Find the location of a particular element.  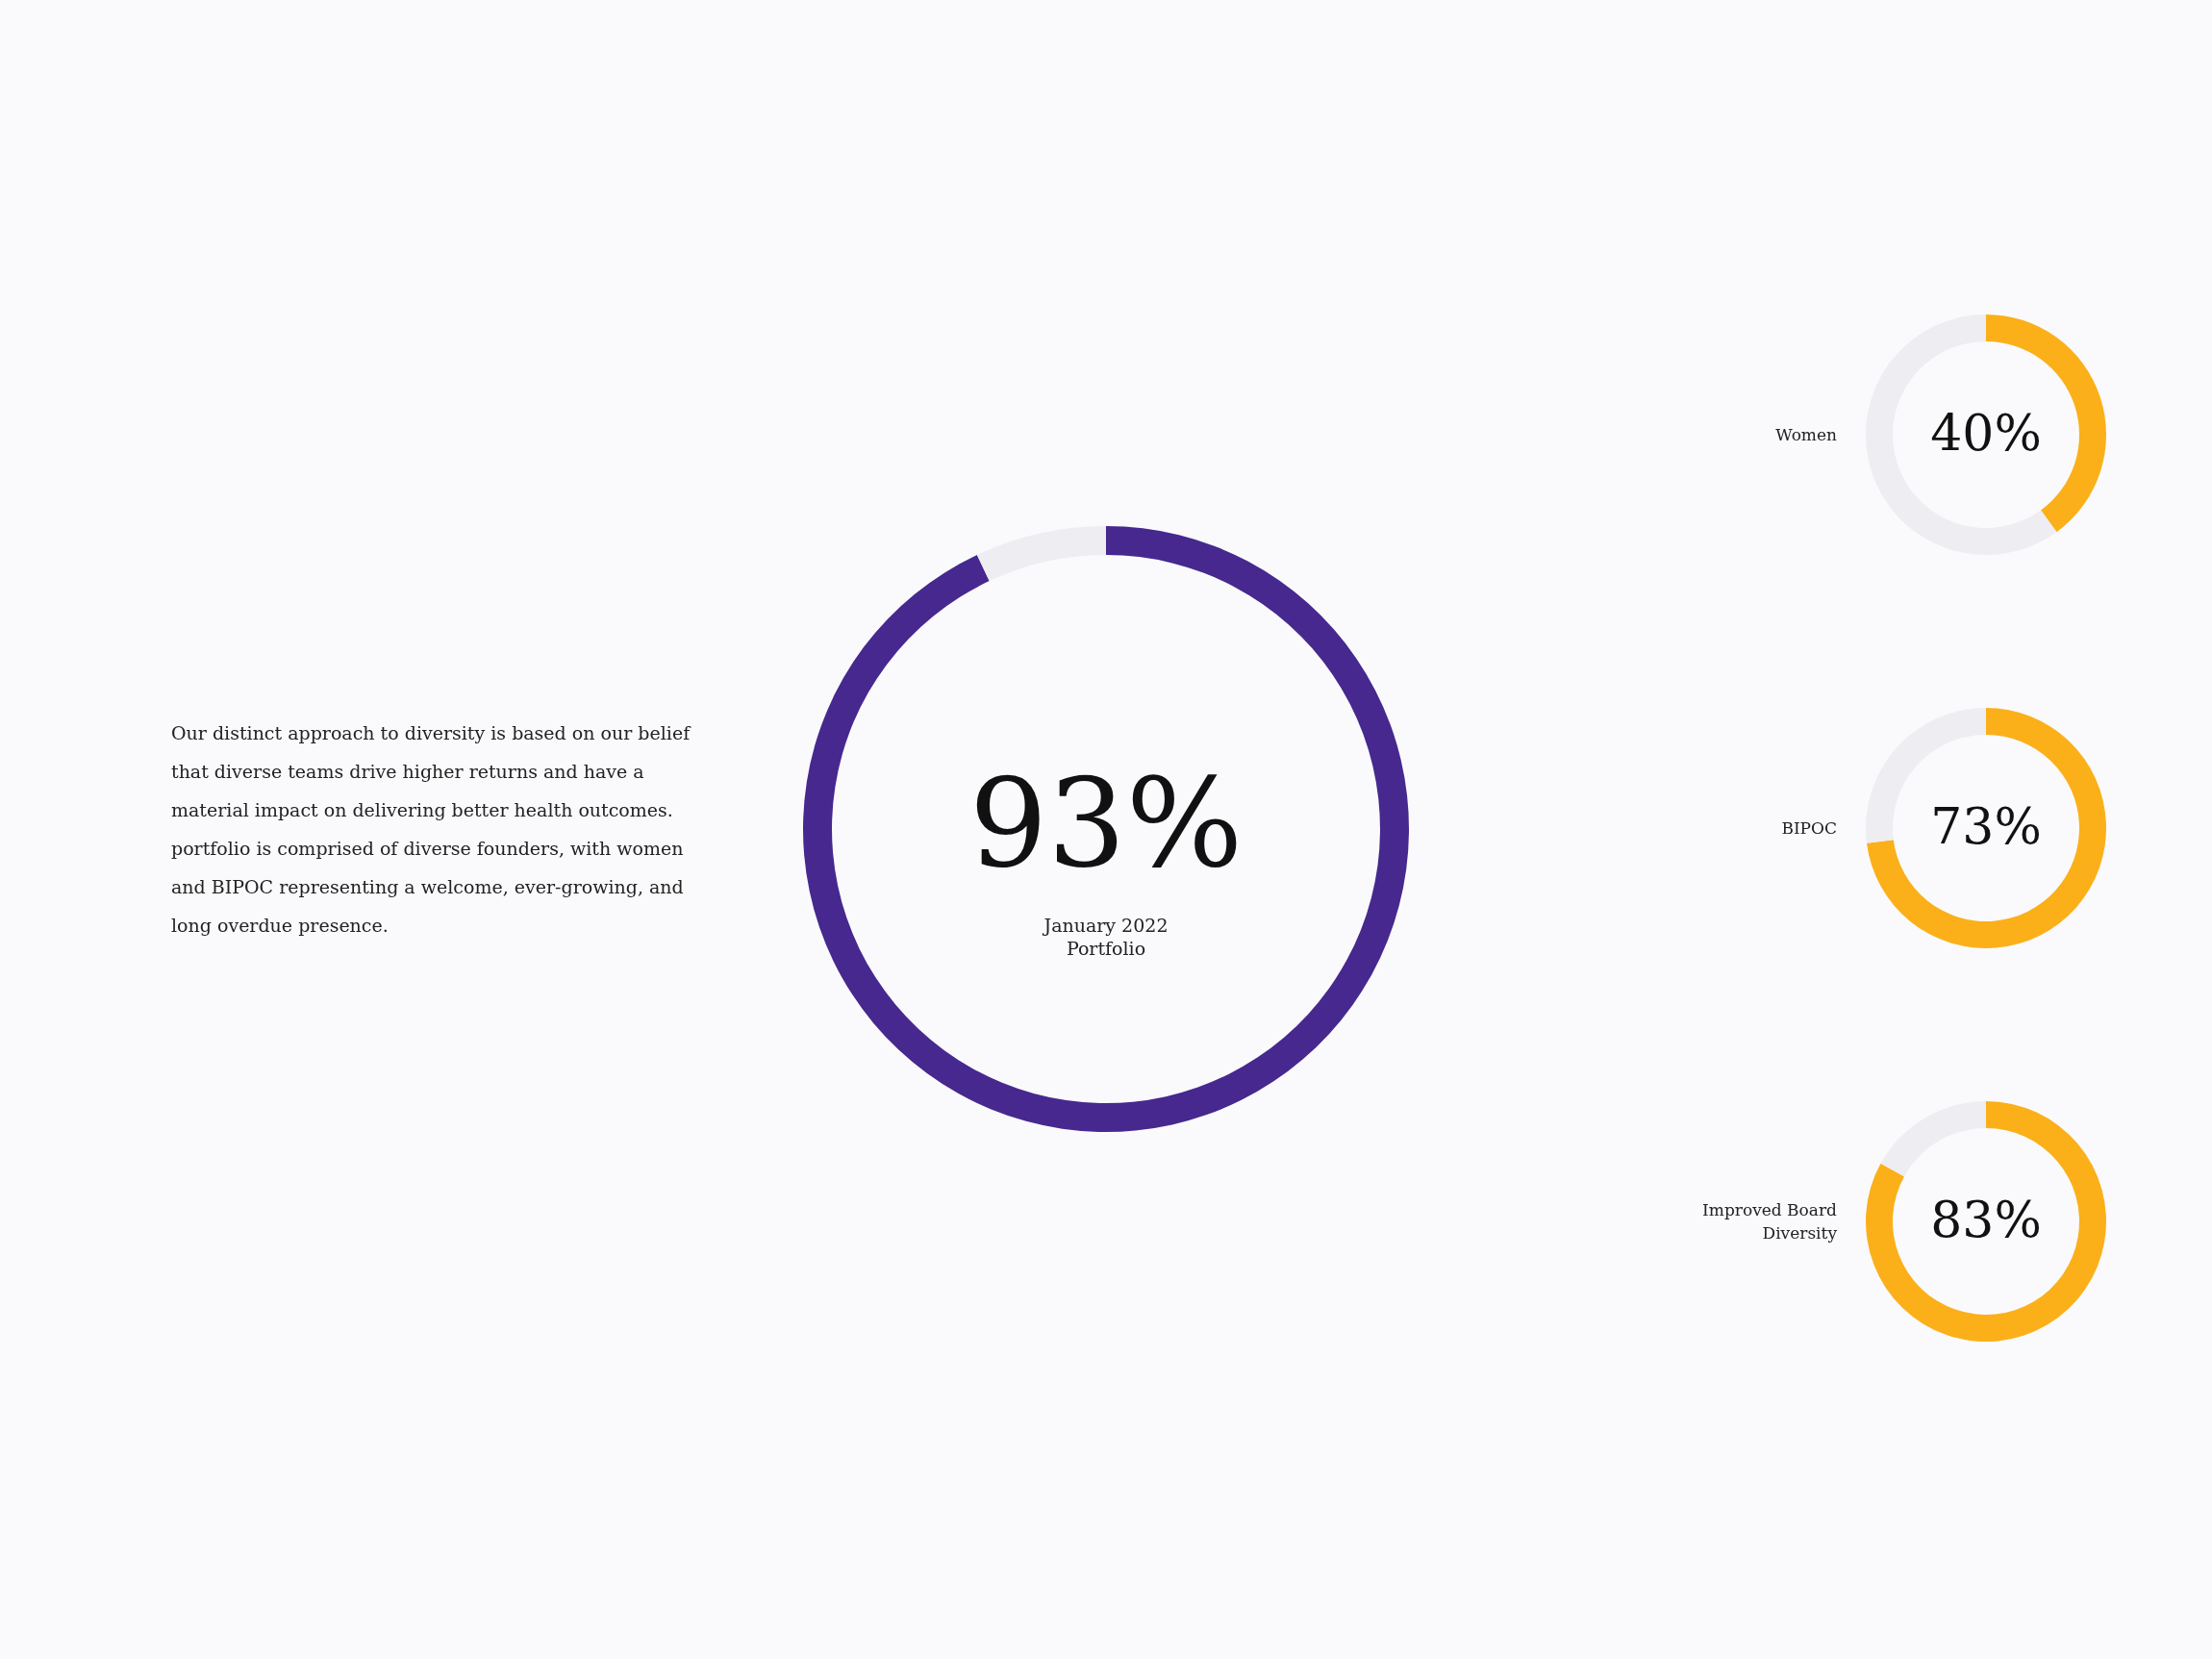

data-label: 73% is located at coordinates (1986, 826).